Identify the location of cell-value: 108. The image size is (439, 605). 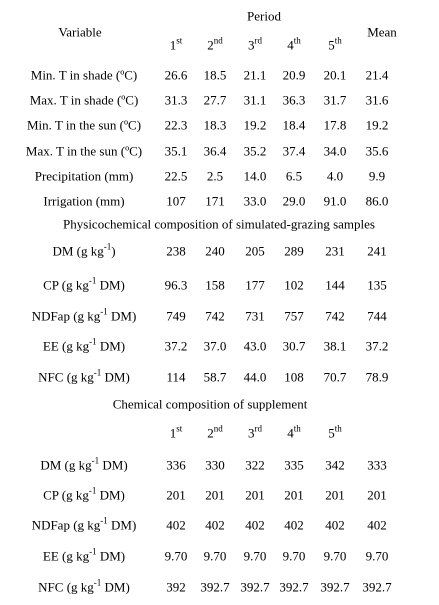
(294, 377).